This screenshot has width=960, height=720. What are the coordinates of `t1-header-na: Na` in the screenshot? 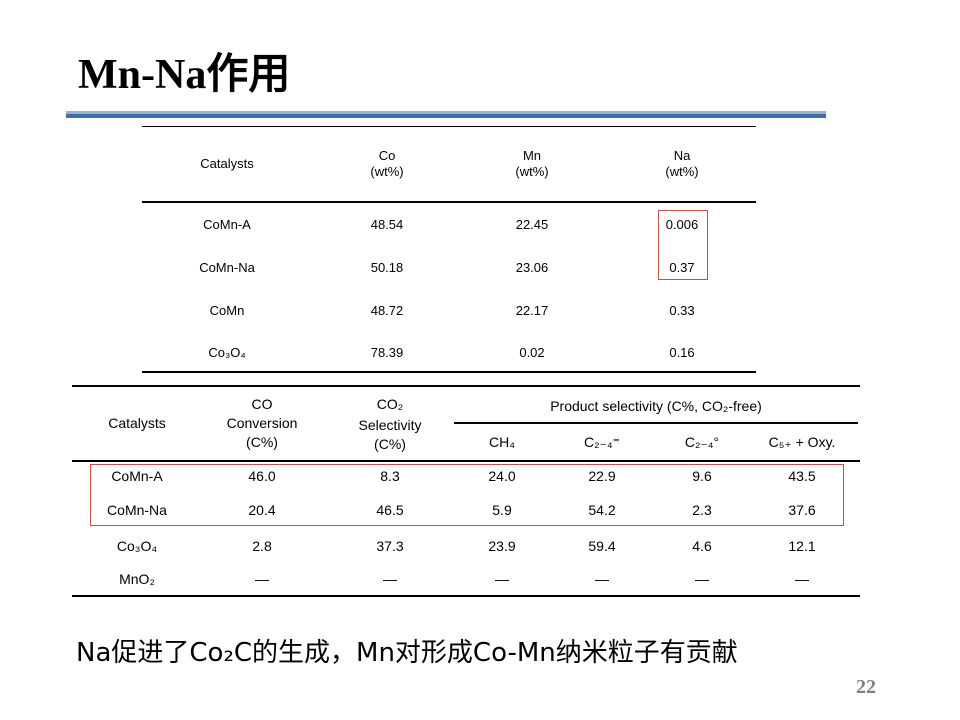 It's located at (682, 155).